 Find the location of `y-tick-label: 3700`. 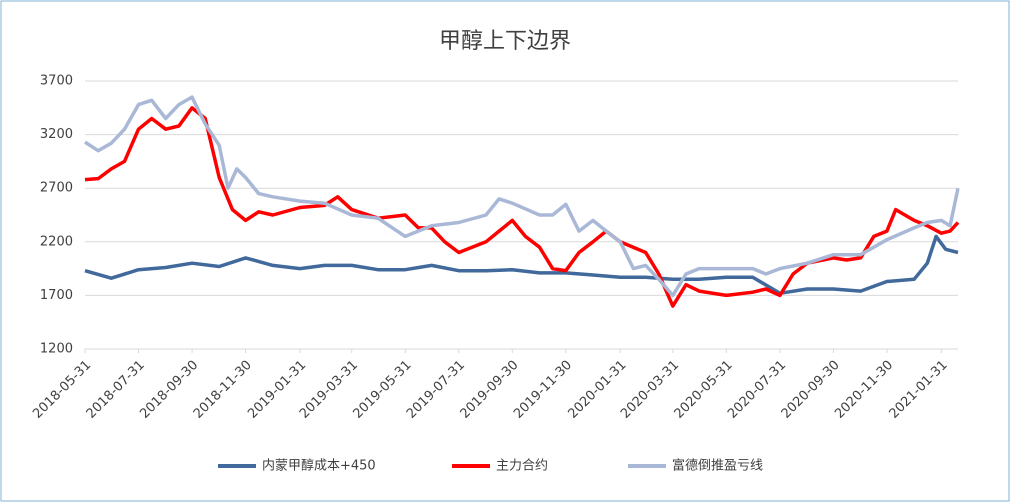

y-tick-label: 3700 is located at coordinates (56, 81).